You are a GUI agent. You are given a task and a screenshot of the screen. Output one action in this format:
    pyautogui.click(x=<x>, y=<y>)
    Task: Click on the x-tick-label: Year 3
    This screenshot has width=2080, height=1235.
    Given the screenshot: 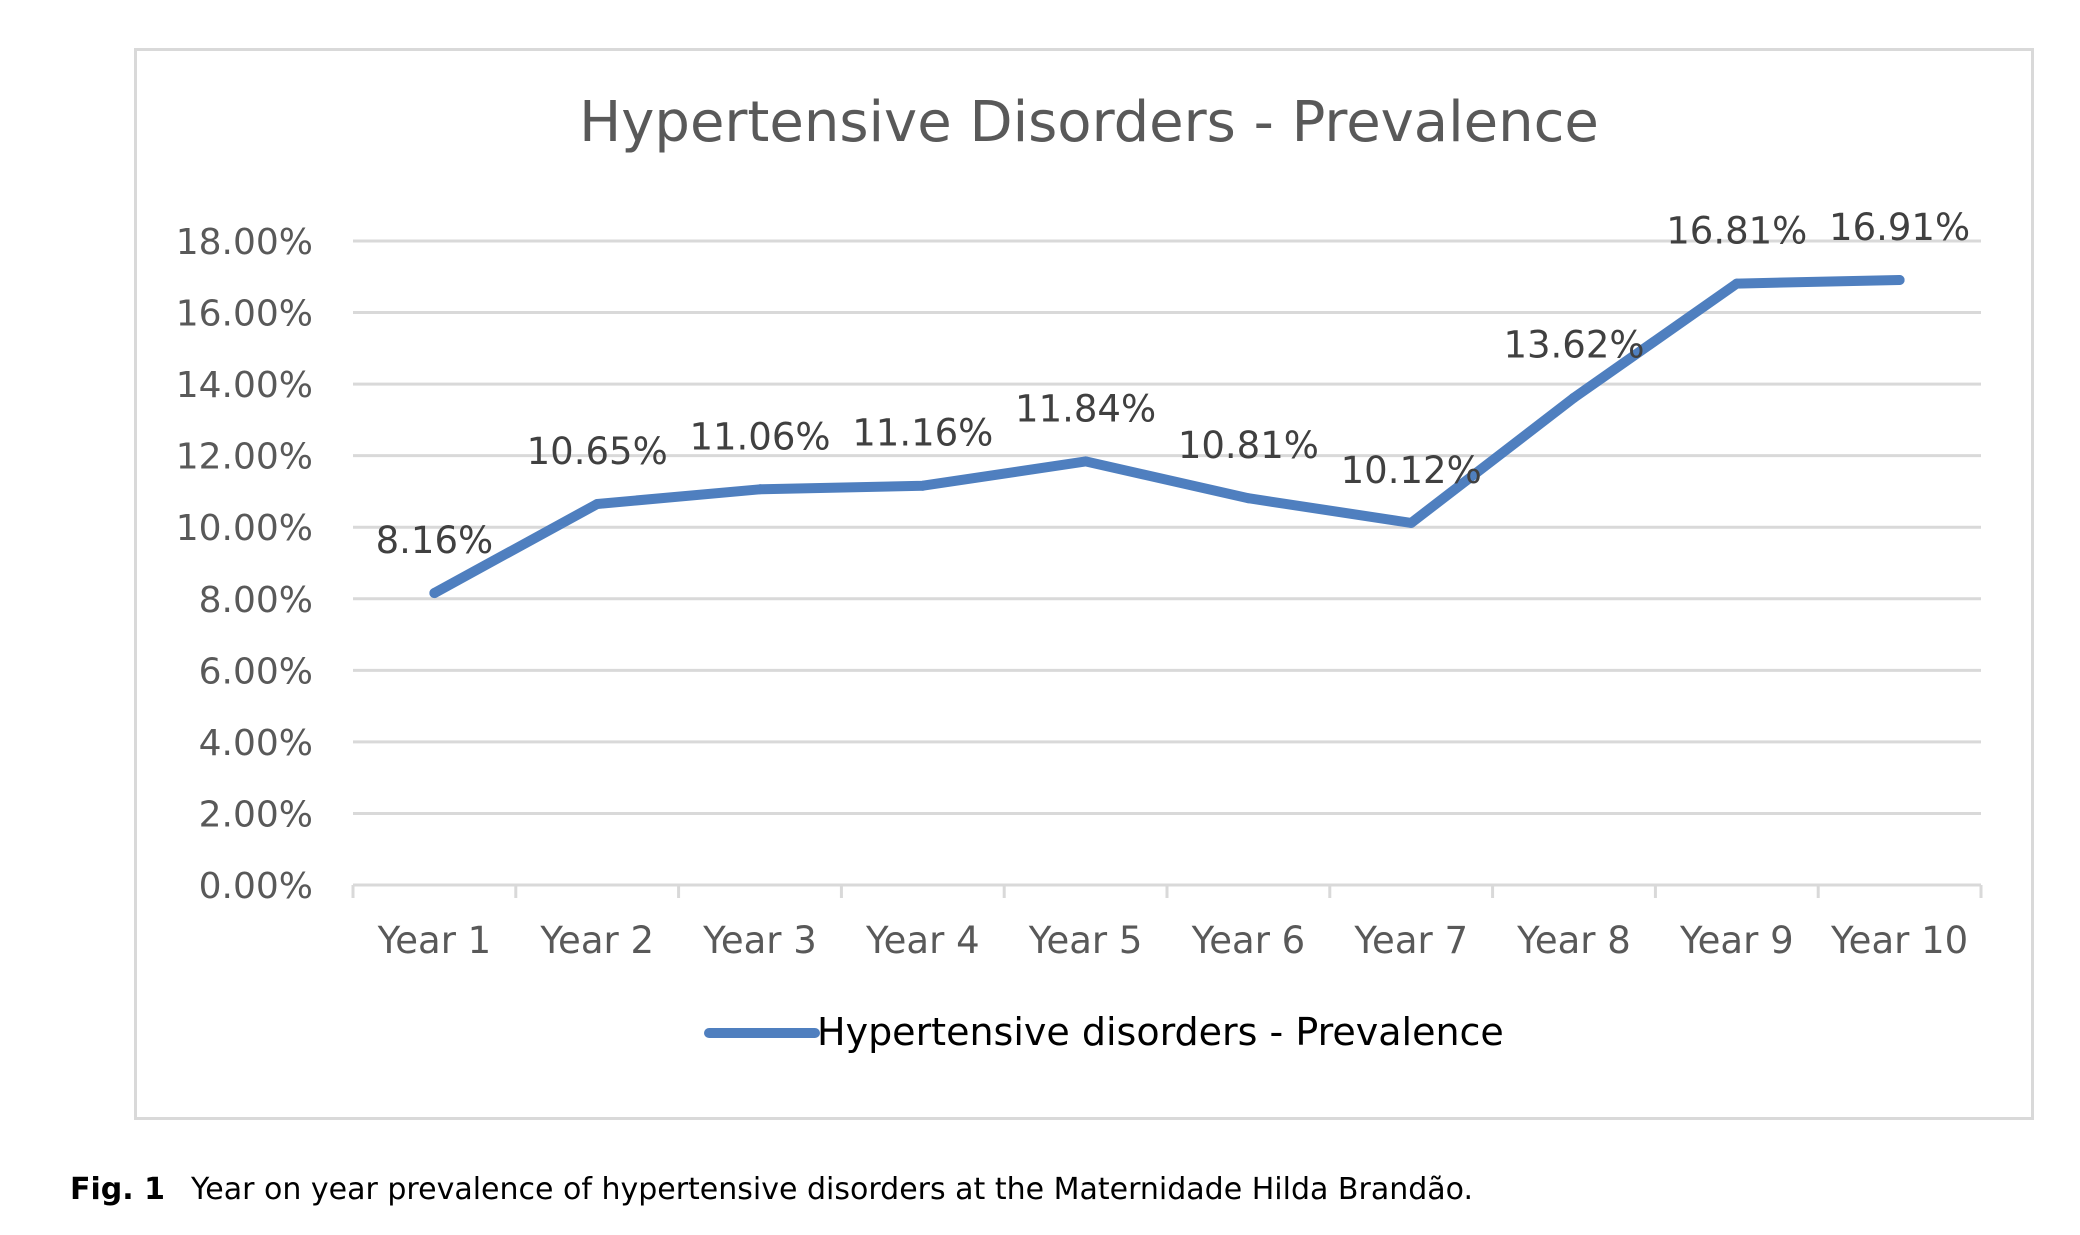 What is the action you would take?
    pyautogui.click(x=759, y=940)
    